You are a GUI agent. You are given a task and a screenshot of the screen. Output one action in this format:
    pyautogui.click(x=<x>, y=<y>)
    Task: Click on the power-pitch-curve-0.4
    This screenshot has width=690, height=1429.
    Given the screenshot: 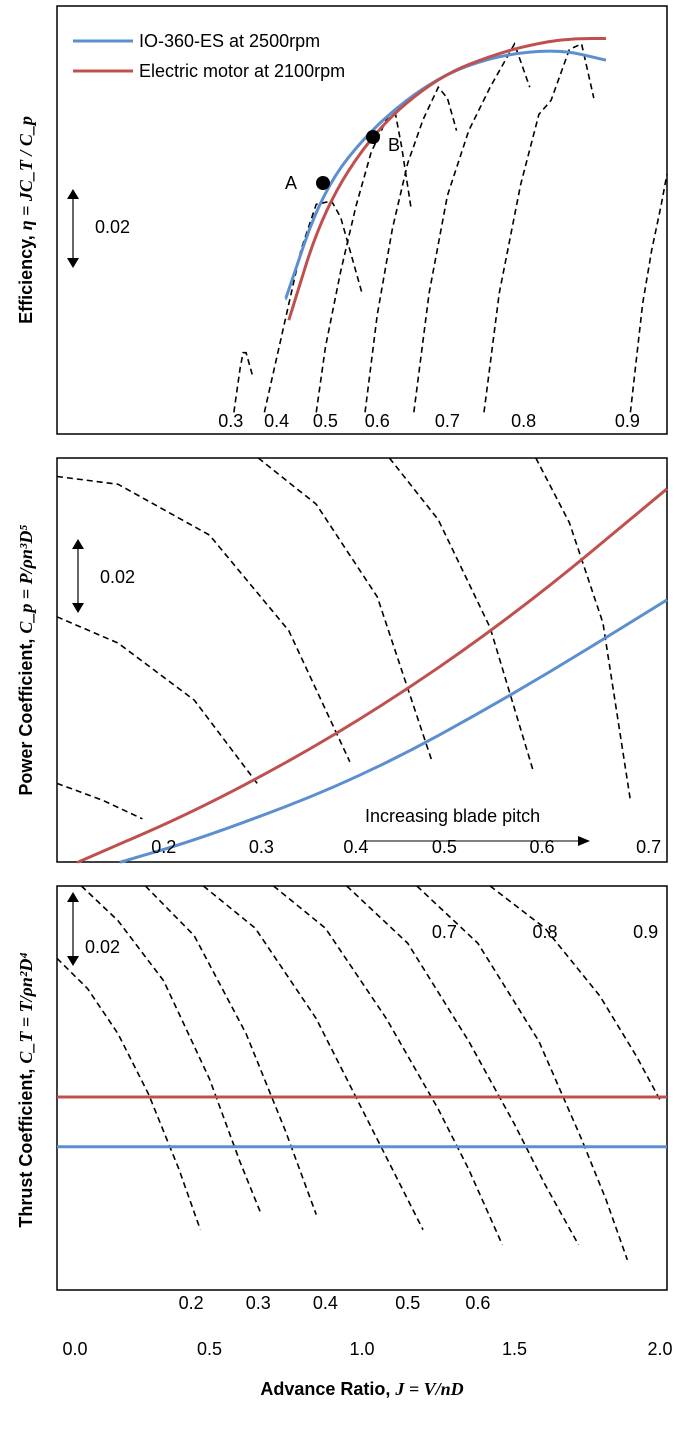 What is the action you would take?
    pyautogui.click(x=203, y=619)
    